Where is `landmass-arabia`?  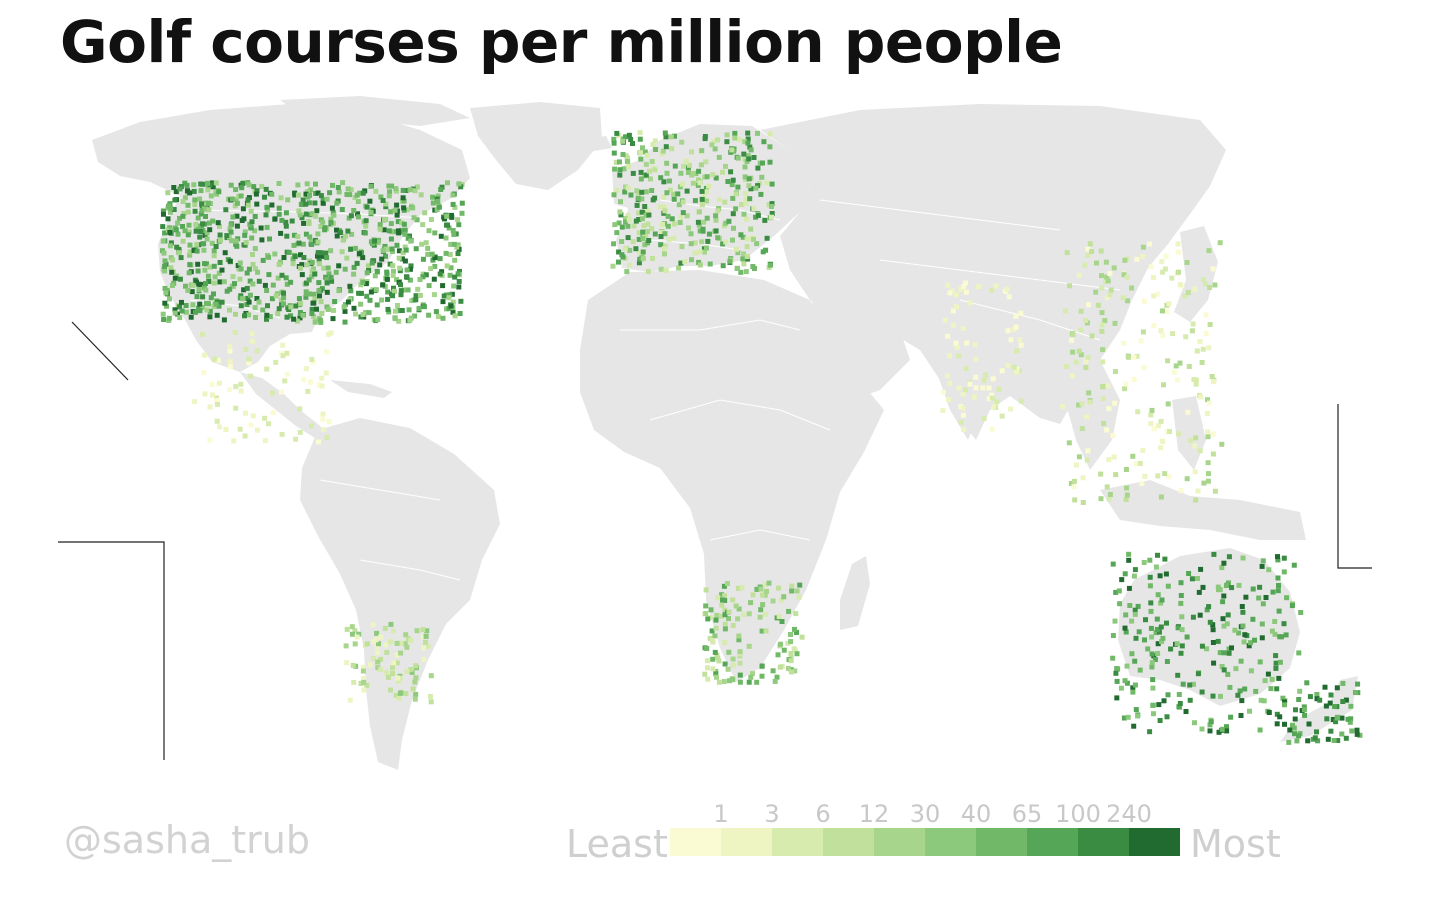 landmass-arabia is located at coordinates (861, 350).